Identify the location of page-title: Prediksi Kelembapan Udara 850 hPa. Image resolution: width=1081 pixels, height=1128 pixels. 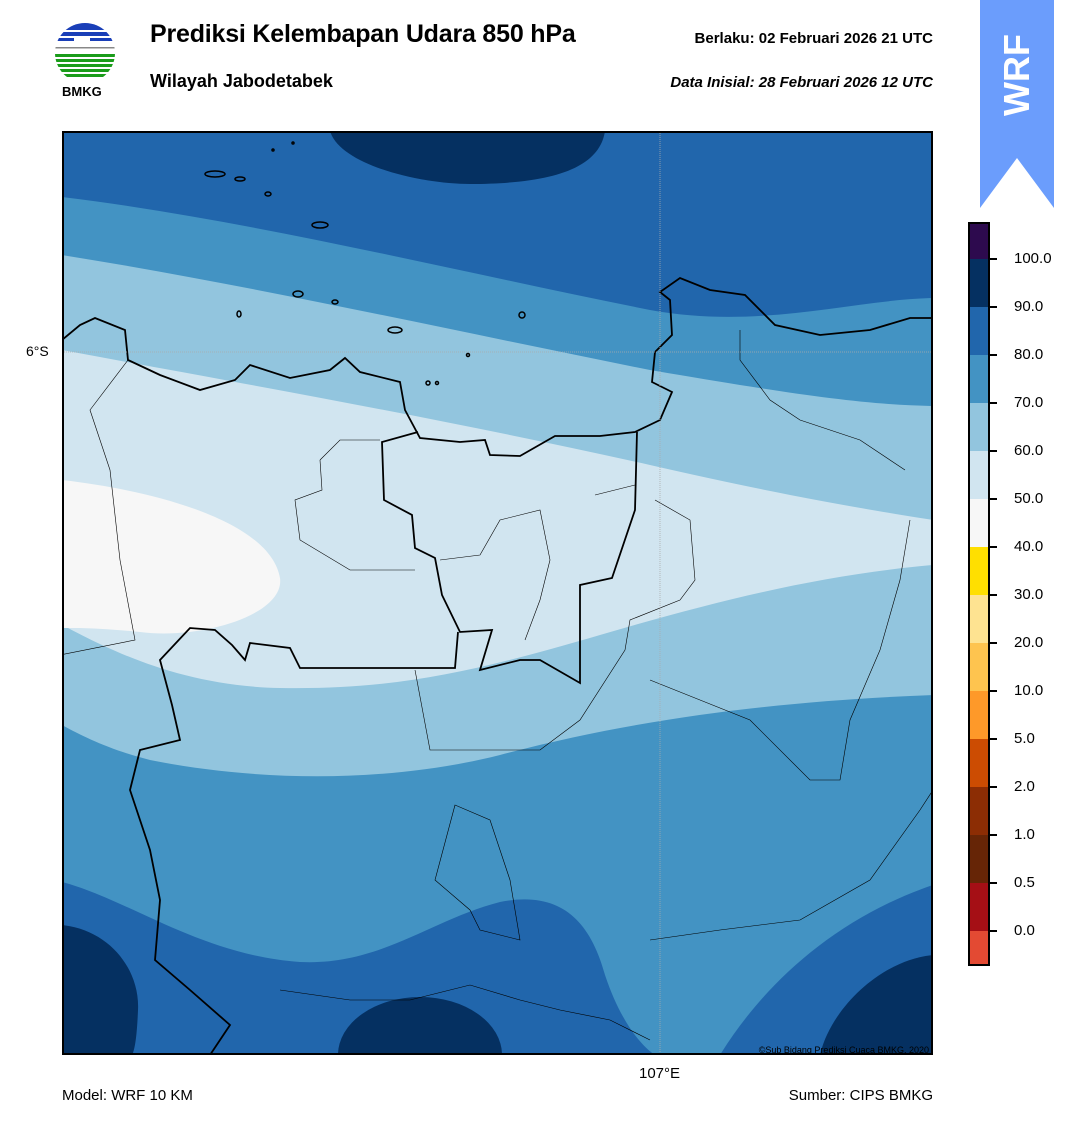
(363, 34).